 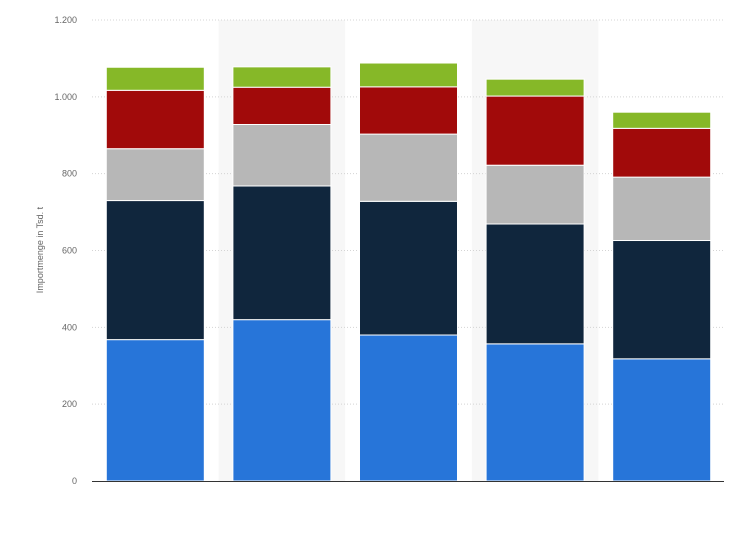 I want to click on y-tick-labels: 0 200 400 600 800 1.000 1.200, so click(x=65, y=250).